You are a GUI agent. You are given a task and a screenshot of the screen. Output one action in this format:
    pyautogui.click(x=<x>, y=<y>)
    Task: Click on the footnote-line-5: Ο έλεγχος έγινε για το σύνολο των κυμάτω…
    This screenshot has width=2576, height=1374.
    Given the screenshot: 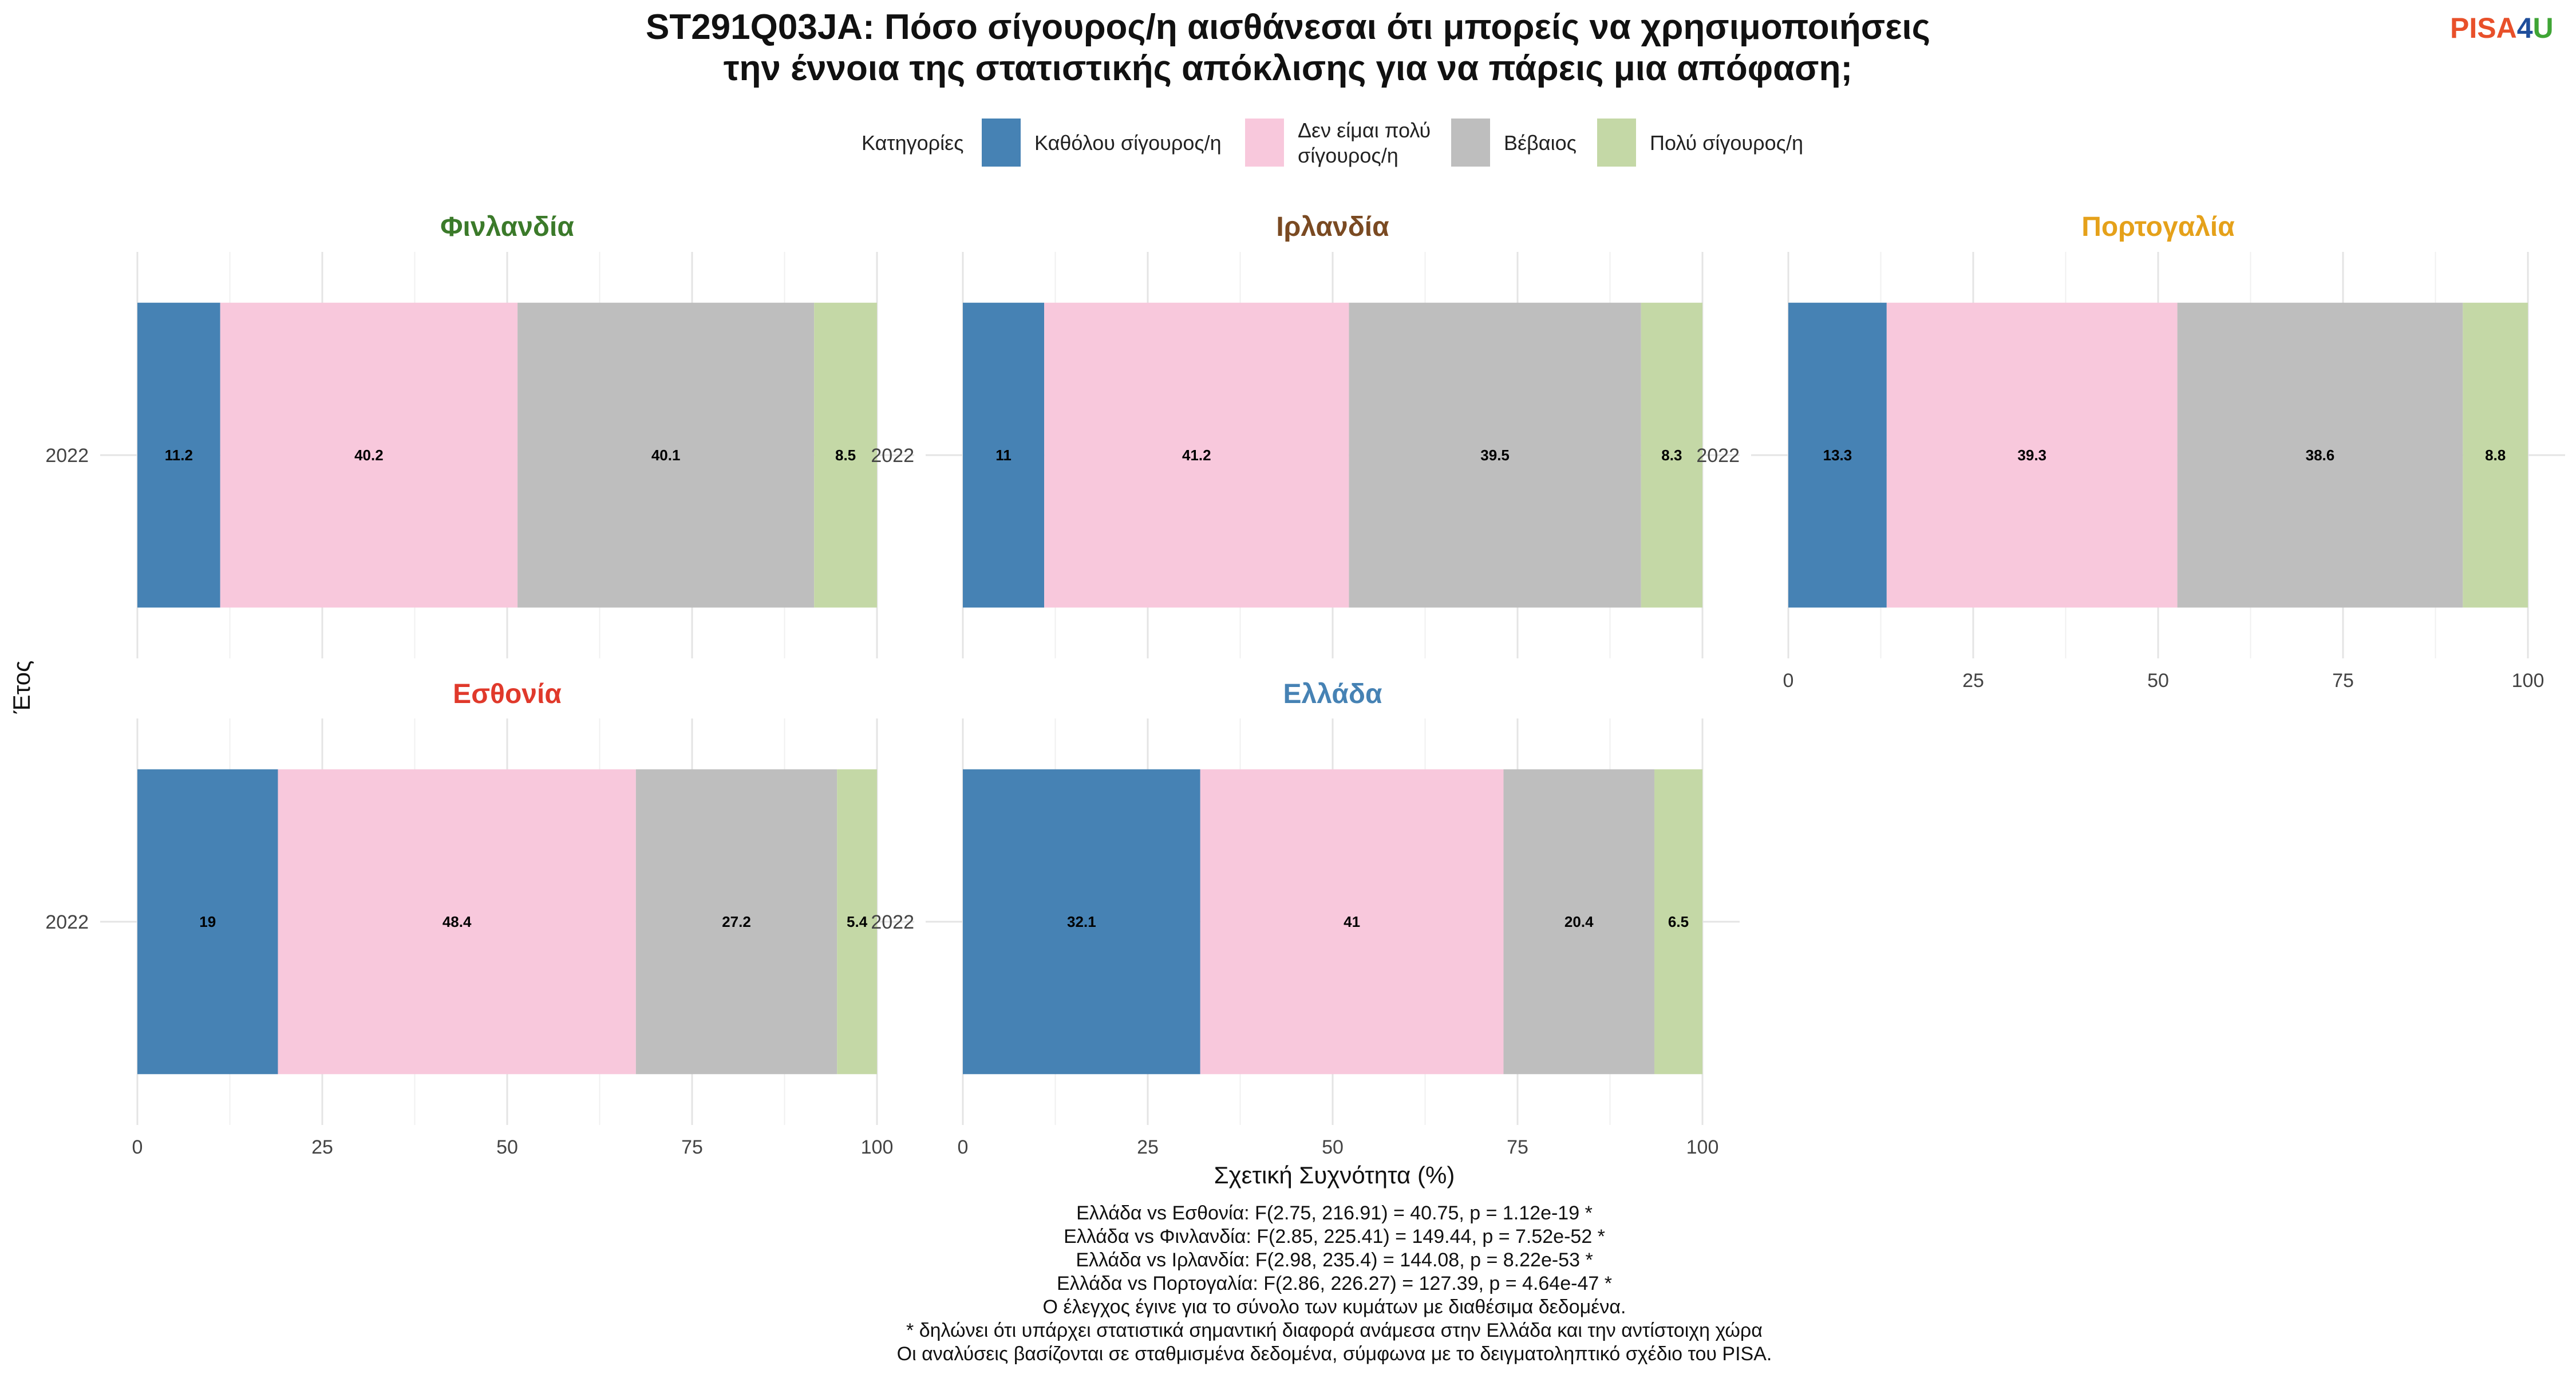 What is the action you would take?
    pyautogui.click(x=1334, y=1307)
    